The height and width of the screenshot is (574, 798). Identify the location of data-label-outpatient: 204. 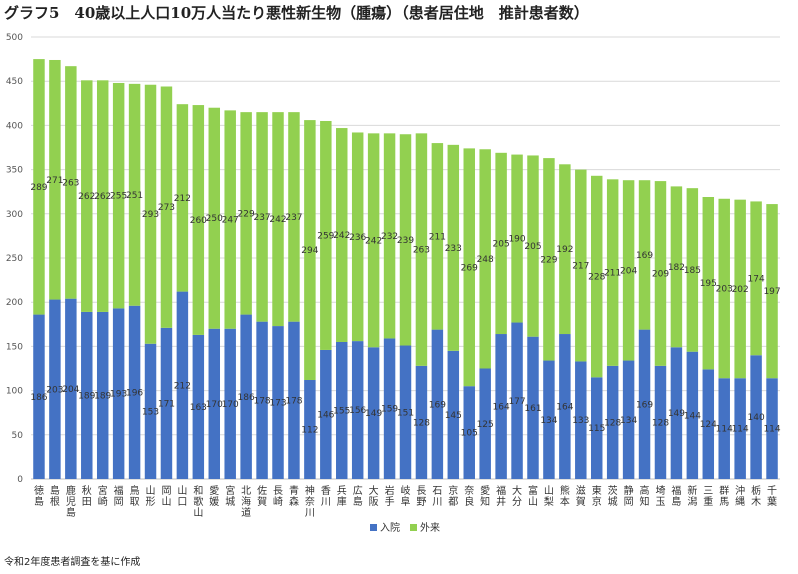
(628, 271).